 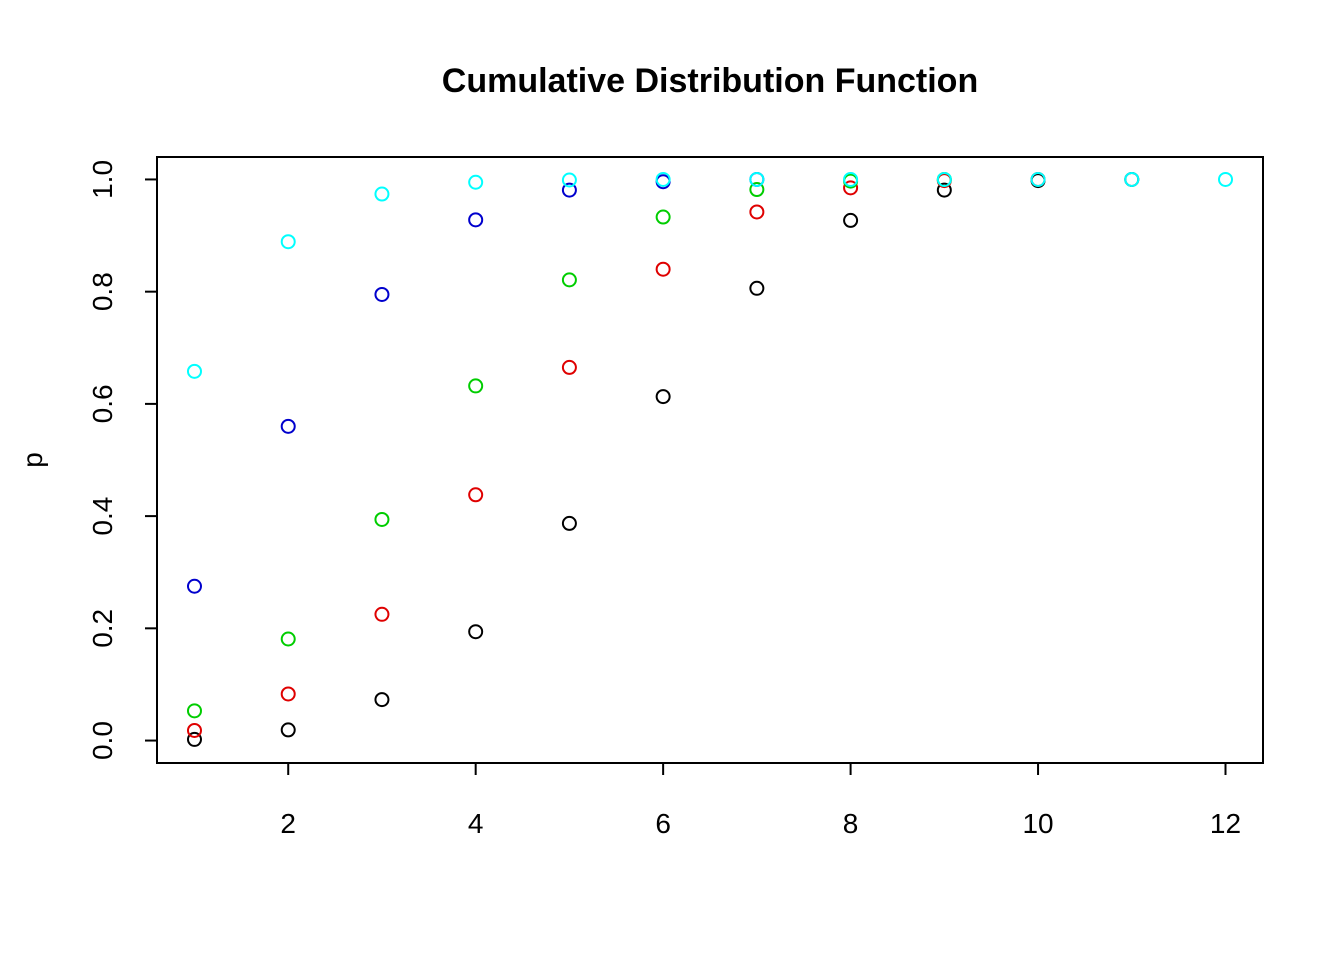 I want to click on x-tick-label: 4, so click(x=476, y=823).